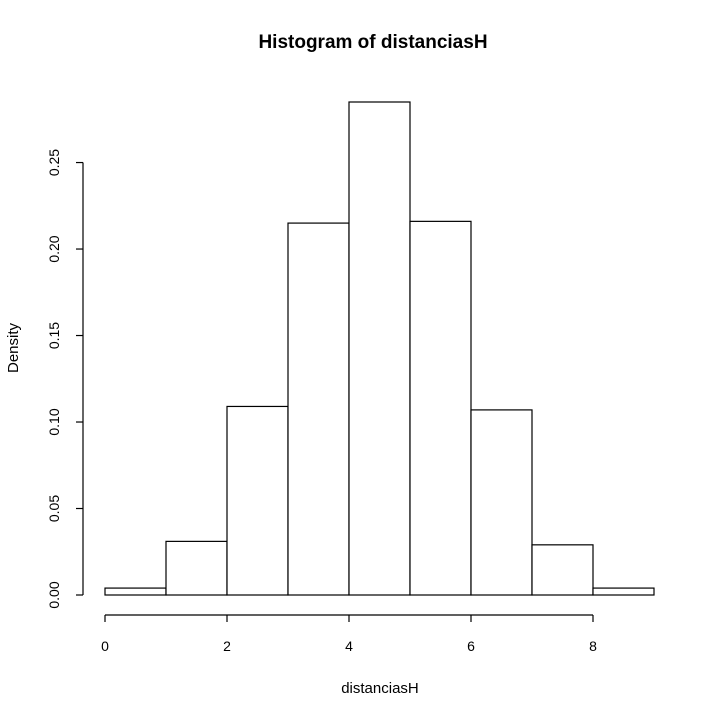  I want to click on y-tick-label-4: 0.20, so click(54, 248).